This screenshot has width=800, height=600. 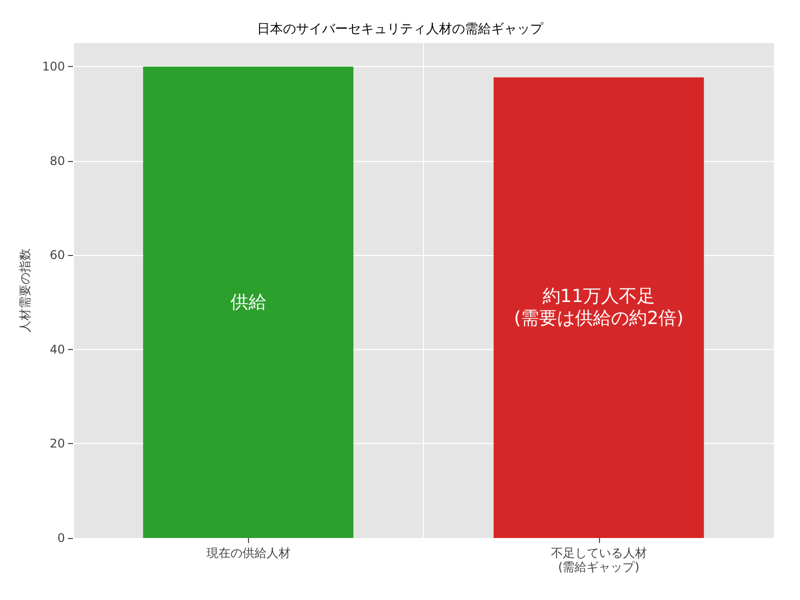 What do you see at coordinates (57, 443) in the screenshot?
I see `y-tick-label: 20` at bounding box center [57, 443].